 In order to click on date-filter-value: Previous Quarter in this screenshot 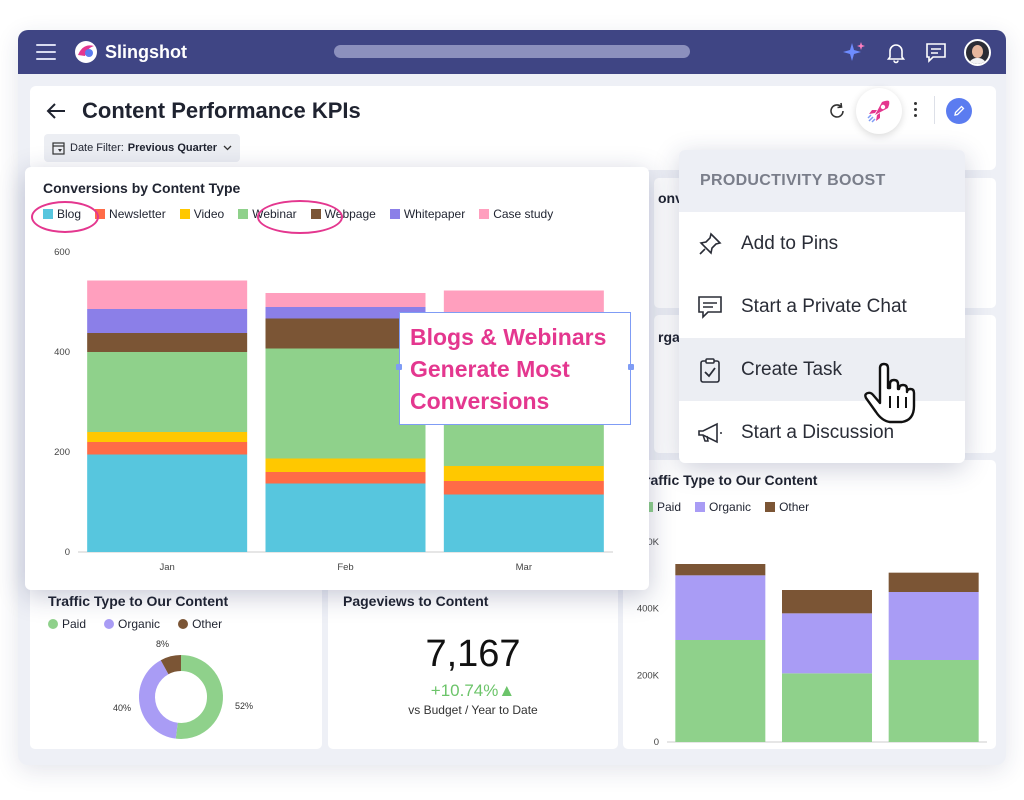, I will do `click(172, 148)`.